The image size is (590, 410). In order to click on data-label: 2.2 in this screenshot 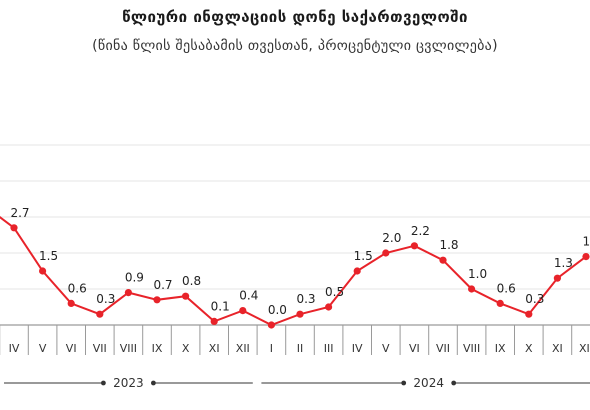, I will do `click(420, 231)`.